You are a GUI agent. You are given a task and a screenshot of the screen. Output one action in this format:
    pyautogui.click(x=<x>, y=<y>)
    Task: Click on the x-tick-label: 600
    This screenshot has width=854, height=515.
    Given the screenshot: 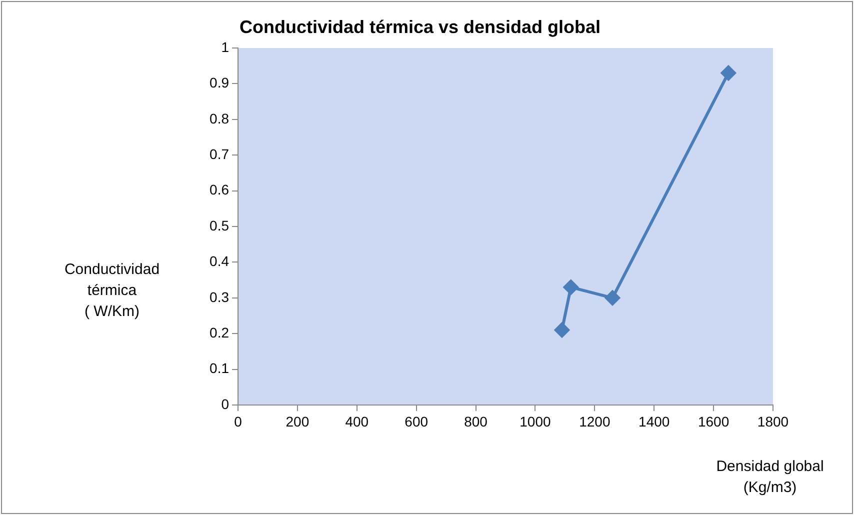 What is the action you would take?
    pyautogui.click(x=416, y=421)
    